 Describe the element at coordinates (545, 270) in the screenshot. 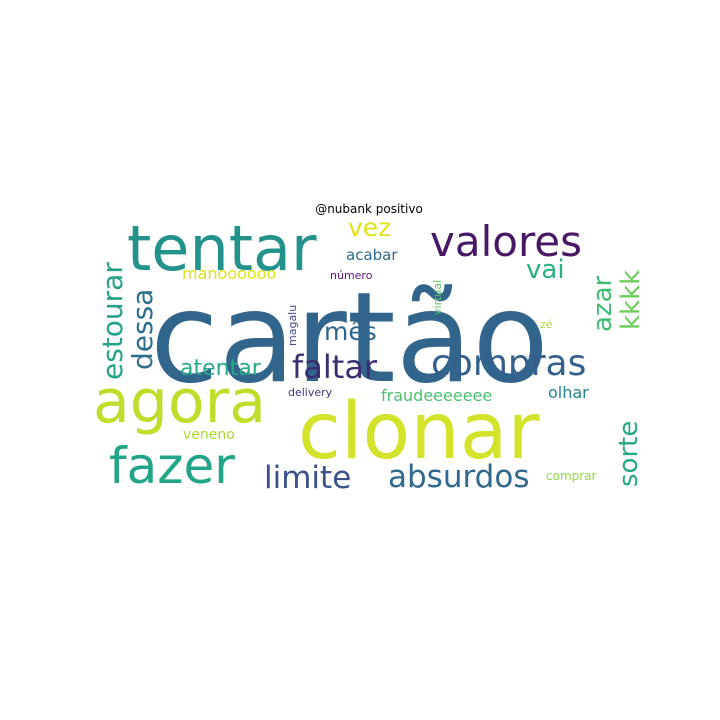

I see `word-14: vai` at that location.